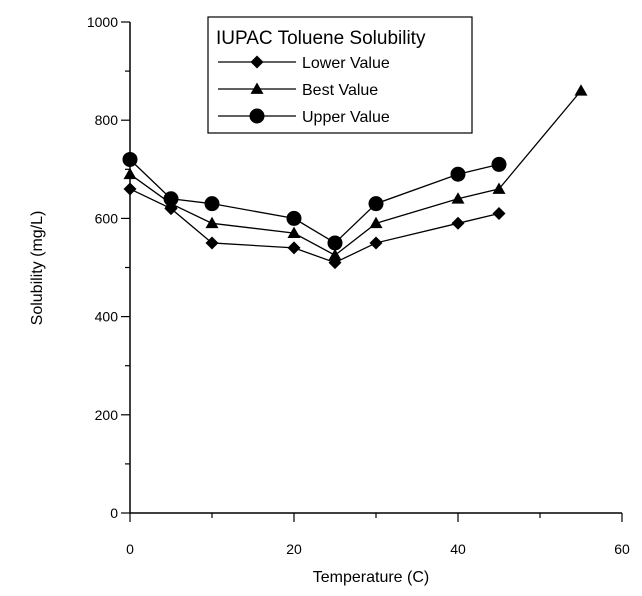 This screenshot has width=642, height=596. What do you see at coordinates (346, 63) in the screenshot?
I see `legend-label: Lower Value` at bounding box center [346, 63].